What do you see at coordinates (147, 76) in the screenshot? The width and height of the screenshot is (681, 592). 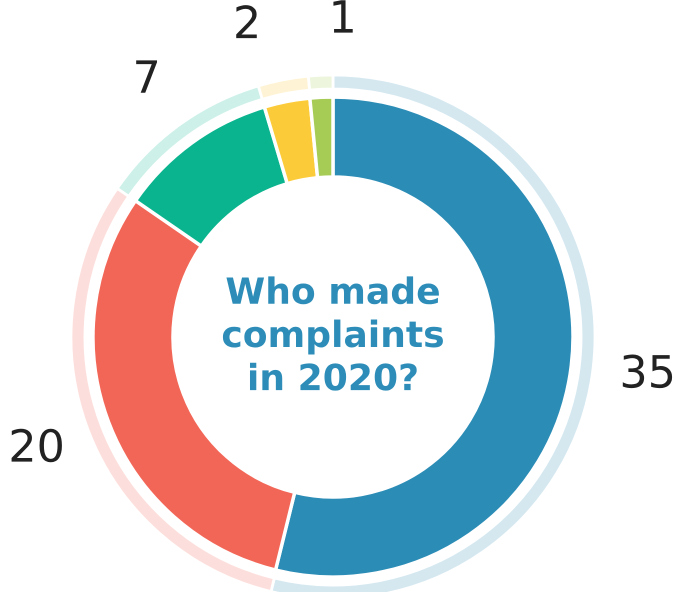 I see `data-label: 7` at bounding box center [147, 76].